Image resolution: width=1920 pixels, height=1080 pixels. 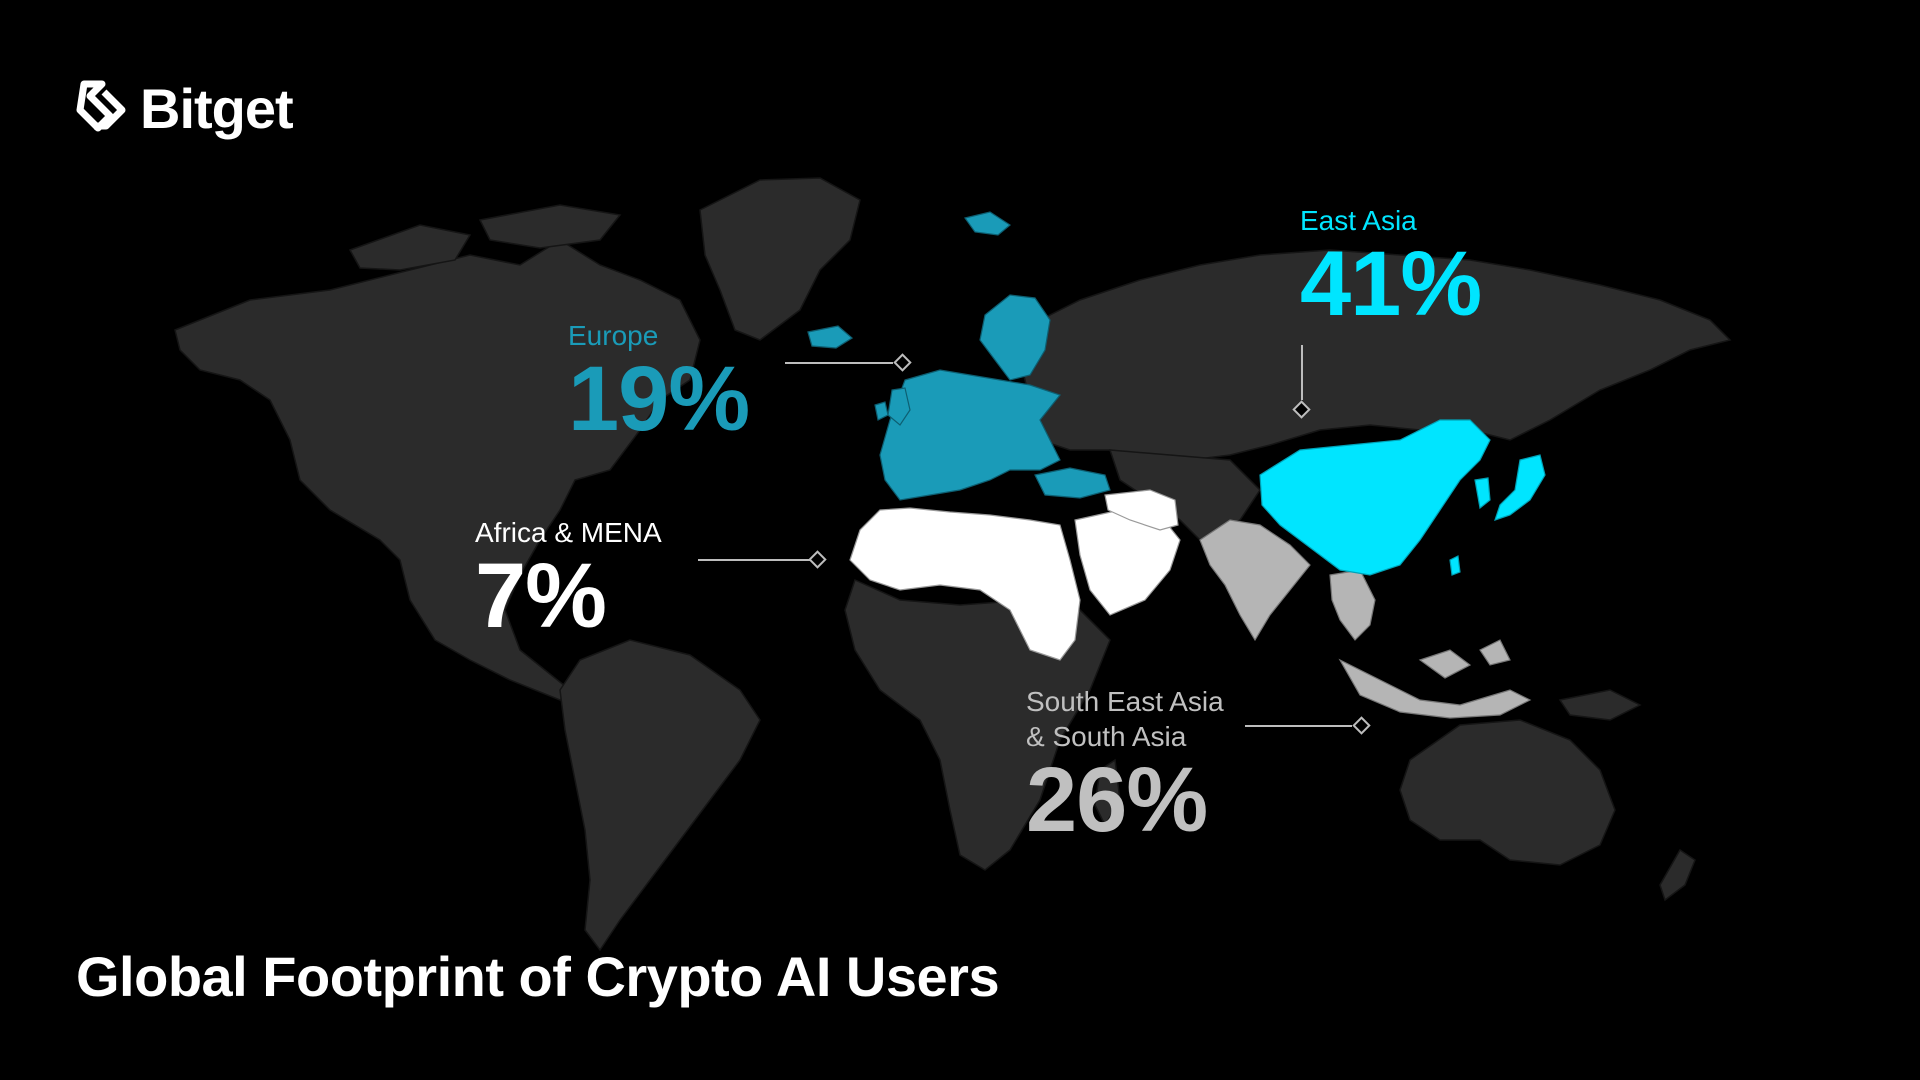 What do you see at coordinates (1301, 409) in the screenshot?
I see `east-asia-connector-diamond` at bounding box center [1301, 409].